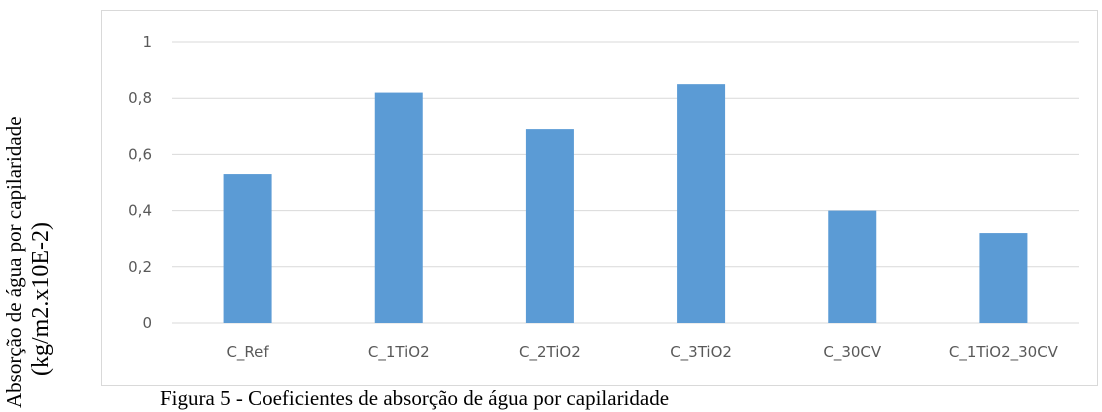  I want to click on x-tick-label: C_1TiO2_30CV, so click(1004, 352).